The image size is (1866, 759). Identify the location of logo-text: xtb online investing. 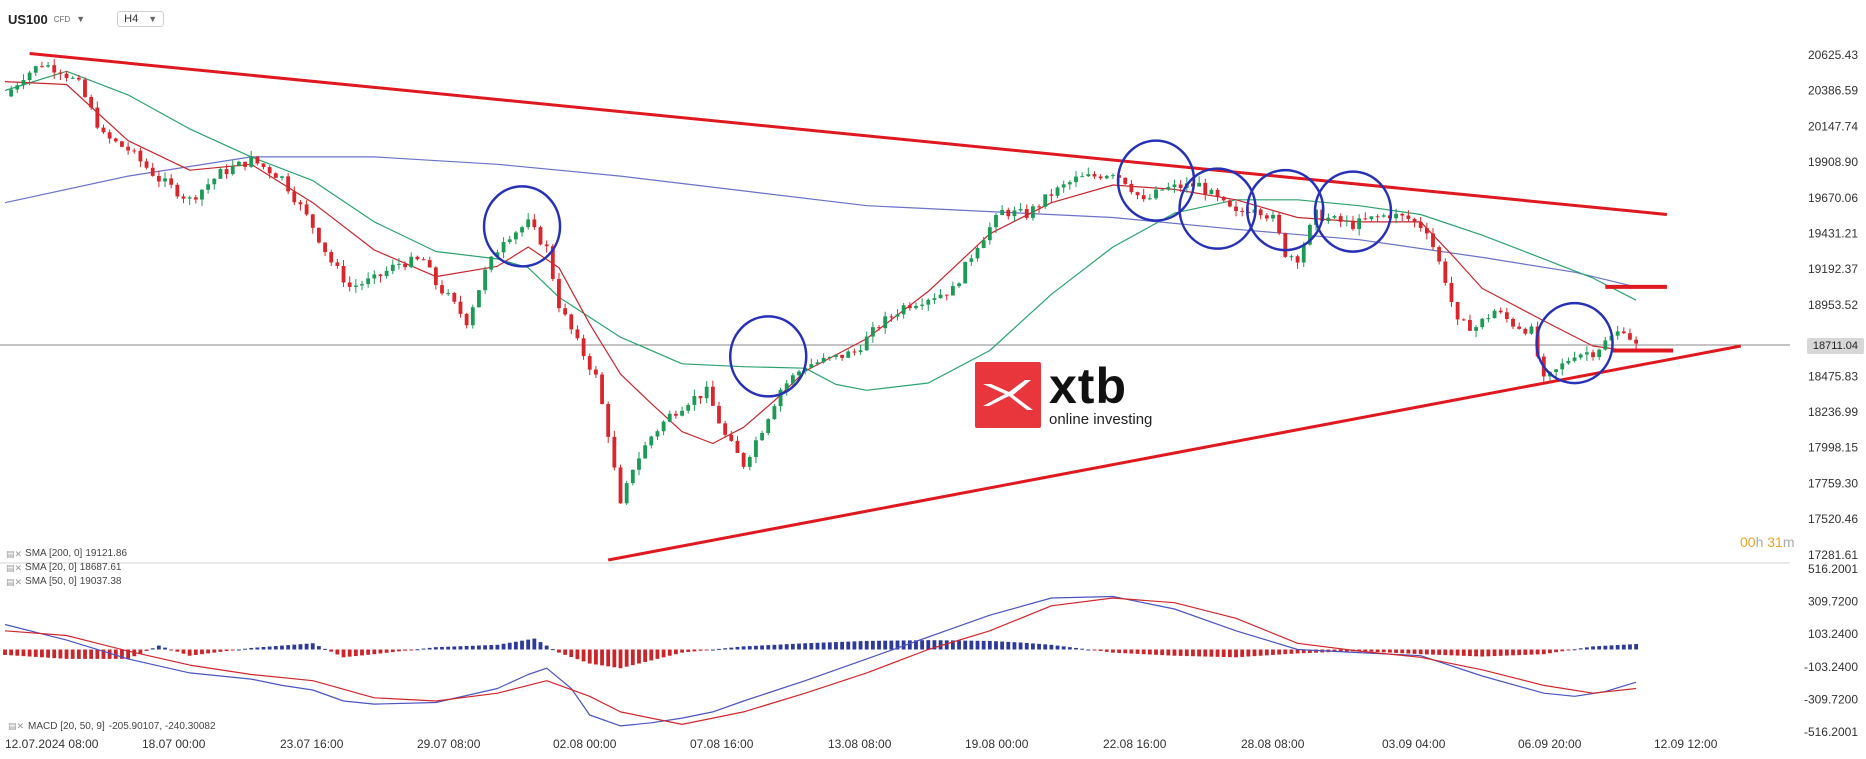
(1100, 394).